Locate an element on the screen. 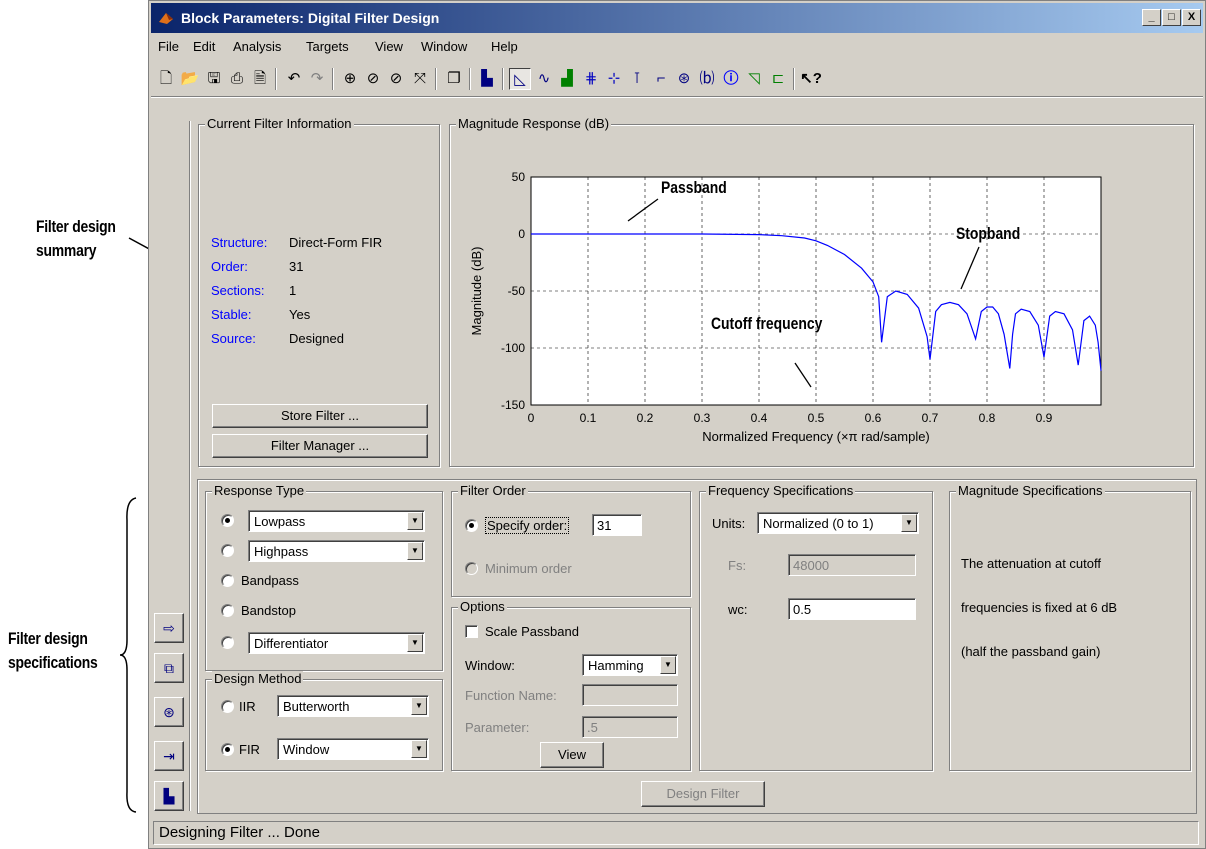  scale-passband-label: Scale Passband is located at coordinates (532, 631).